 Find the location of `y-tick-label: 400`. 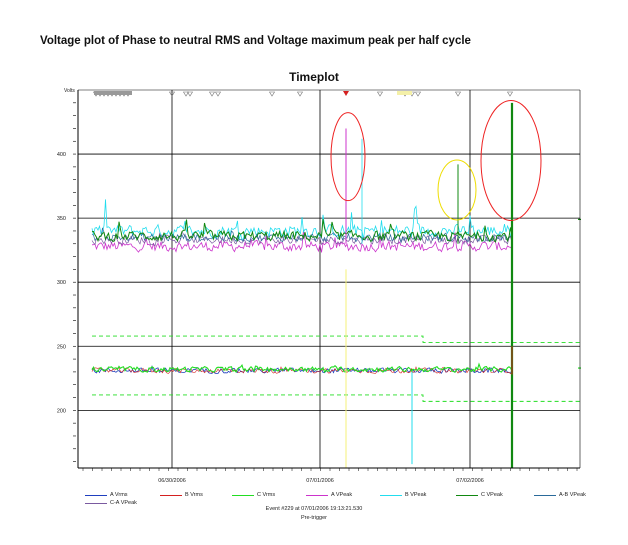

y-tick-label: 400 is located at coordinates (61, 155).